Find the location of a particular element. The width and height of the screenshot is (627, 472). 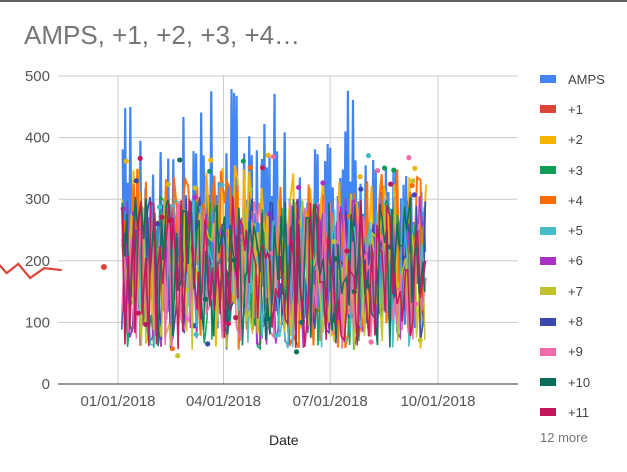

y-tick-label: 400 is located at coordinates (37, 138).